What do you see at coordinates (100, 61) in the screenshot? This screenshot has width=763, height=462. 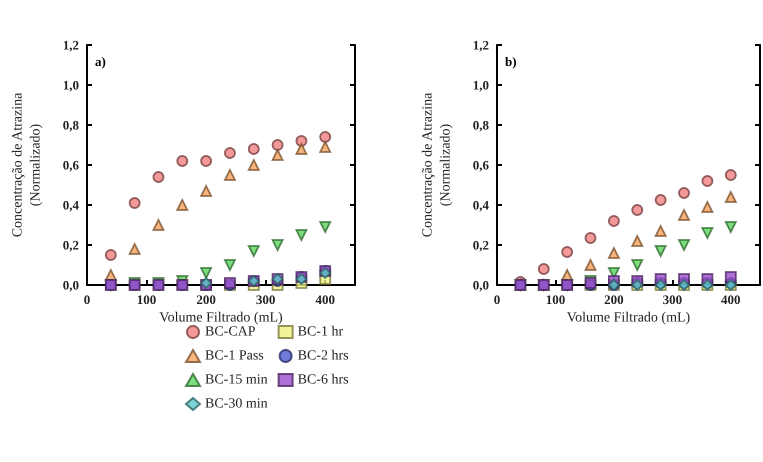 I see `annotation: a)` at bounding box center [100, 61].